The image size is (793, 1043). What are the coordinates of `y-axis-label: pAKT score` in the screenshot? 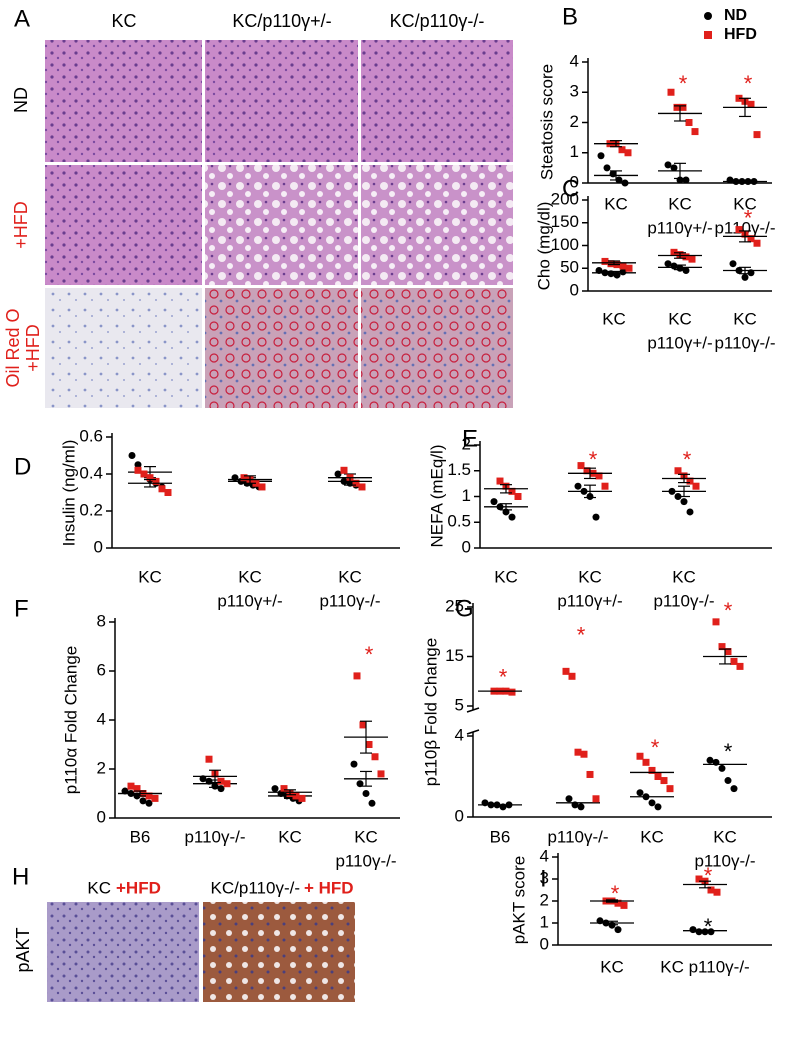 It's located at (518, 900).